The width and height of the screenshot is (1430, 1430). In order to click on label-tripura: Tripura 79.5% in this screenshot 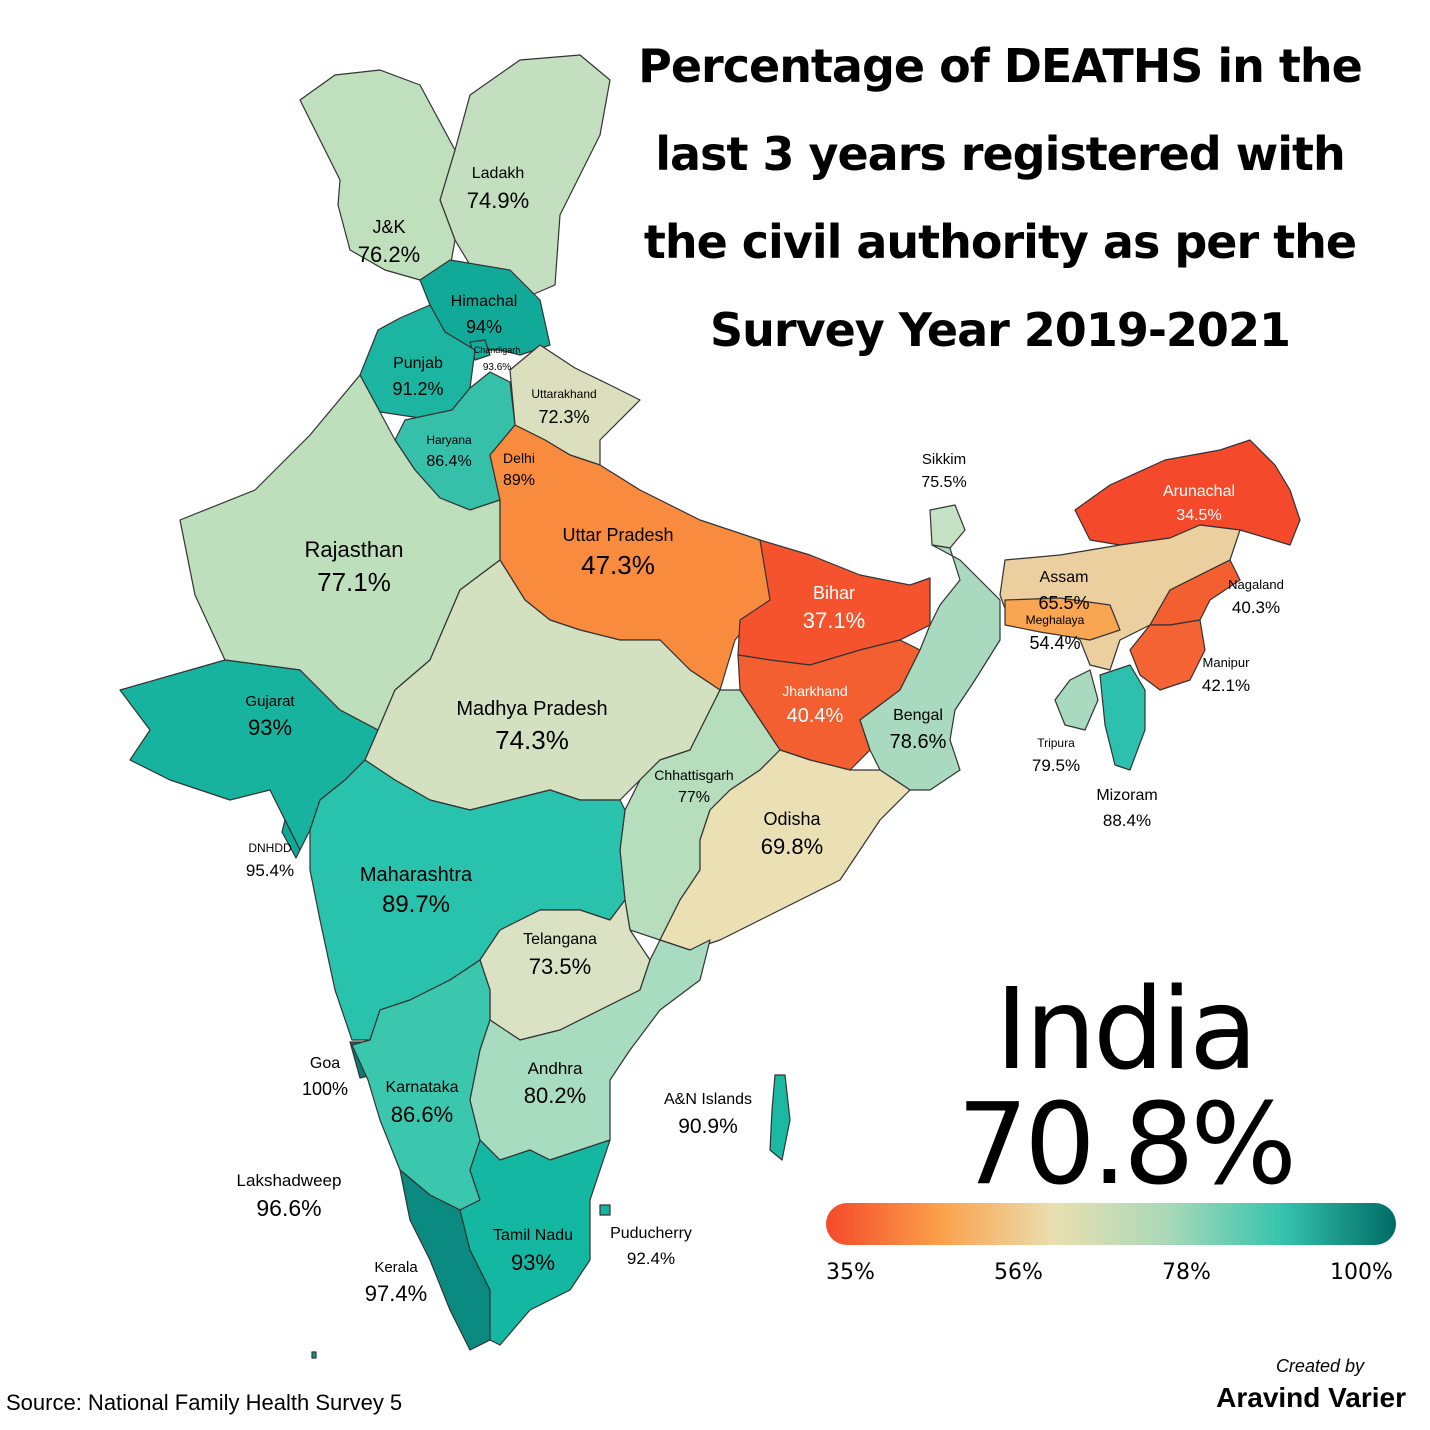, I will do `click(1056, 755)`.